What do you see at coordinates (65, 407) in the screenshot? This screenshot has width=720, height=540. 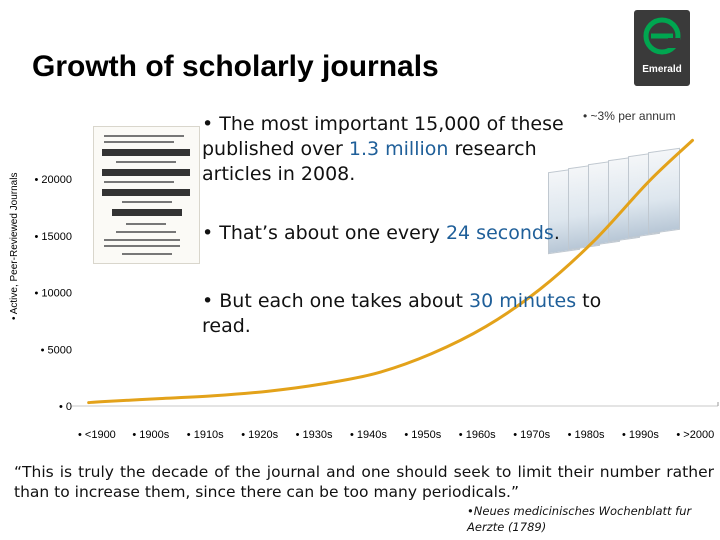 I see `y-tick-label: • 0` at bounding box center [65, 407].